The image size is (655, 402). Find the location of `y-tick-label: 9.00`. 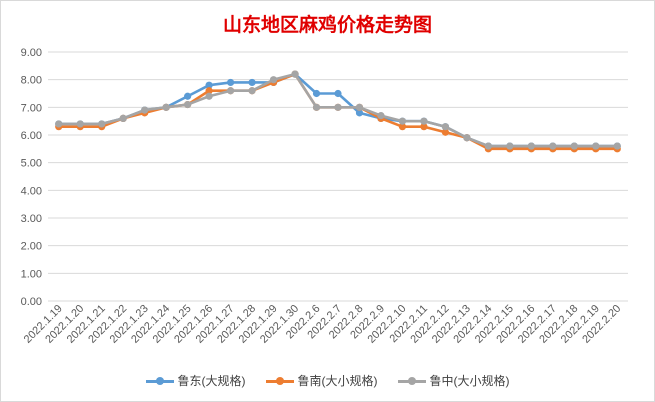

y-tick-label: 9.00 is located at coordinates (31, 53).